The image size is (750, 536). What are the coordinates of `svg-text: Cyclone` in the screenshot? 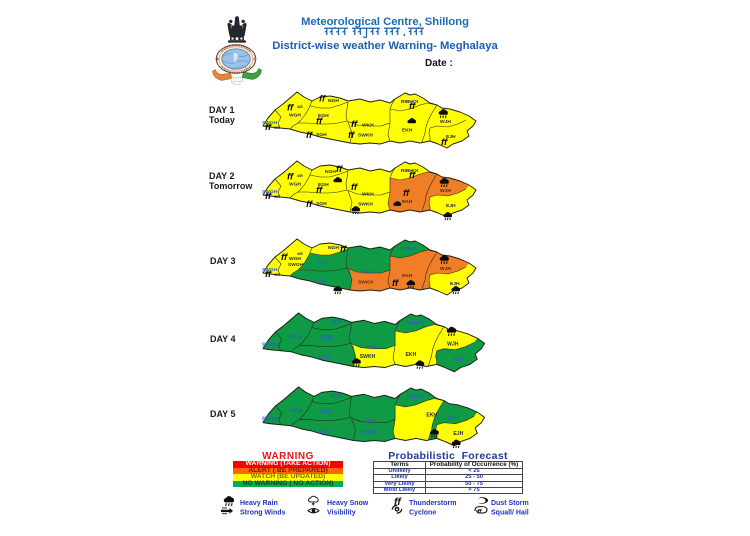 It's located at (422, 513).